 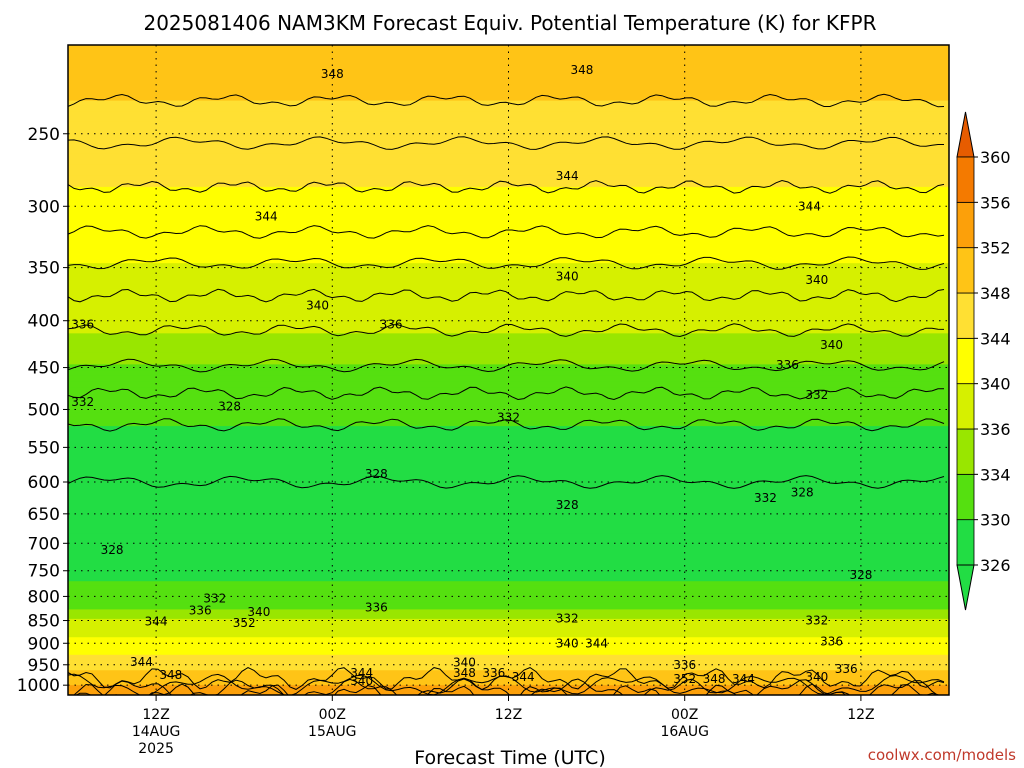 What do you see at coordinates (44, 135) in the screenshot?
I see `y-tick-label: 250` at bounding box center [44, 135].